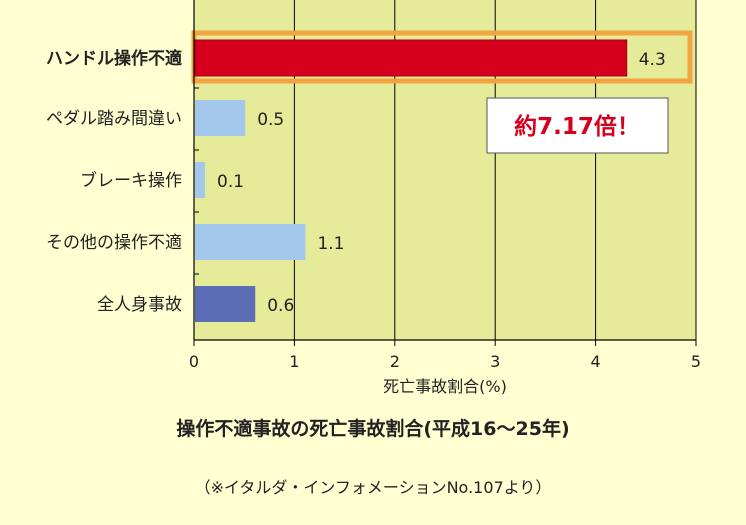  Describe the element at coordinates (330, 244) in the screenshot. I see `value-label: 1.1` at that location.